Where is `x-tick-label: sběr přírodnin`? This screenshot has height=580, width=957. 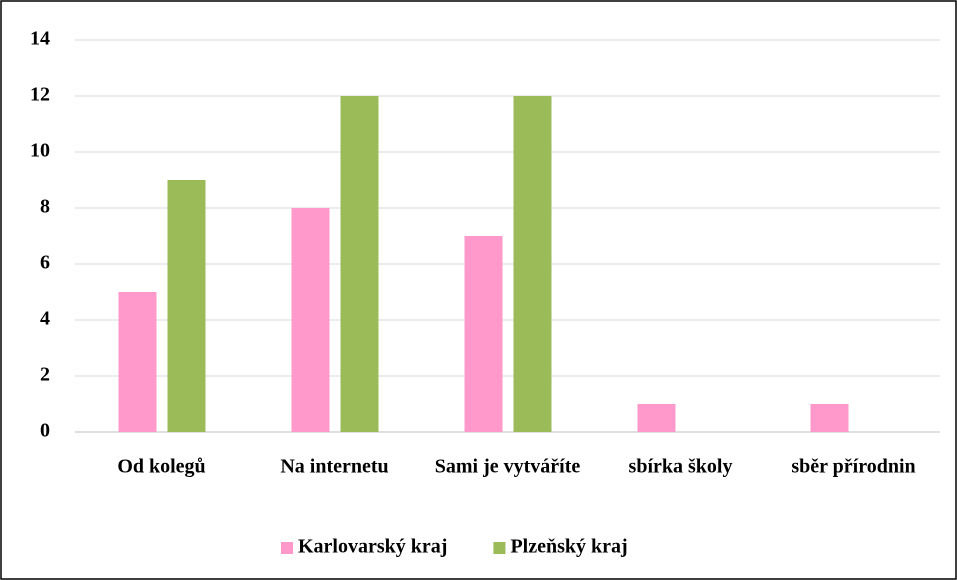 x-tick-label: sběr přírodnin is located at coordinates (853, 467).